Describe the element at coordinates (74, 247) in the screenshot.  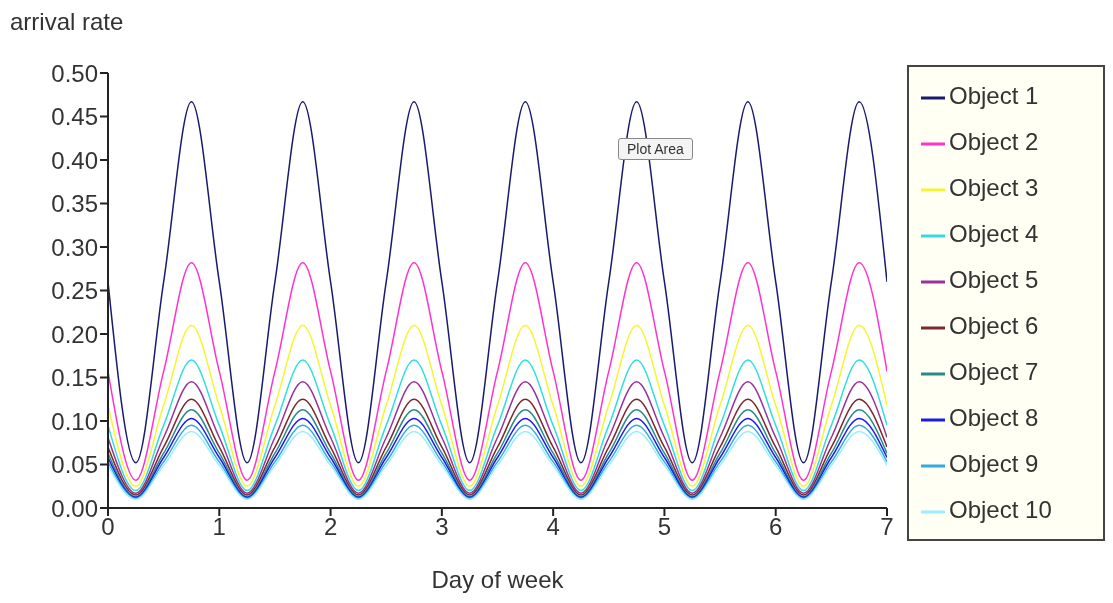
I see `y-tick-label: 0.30` at that location.